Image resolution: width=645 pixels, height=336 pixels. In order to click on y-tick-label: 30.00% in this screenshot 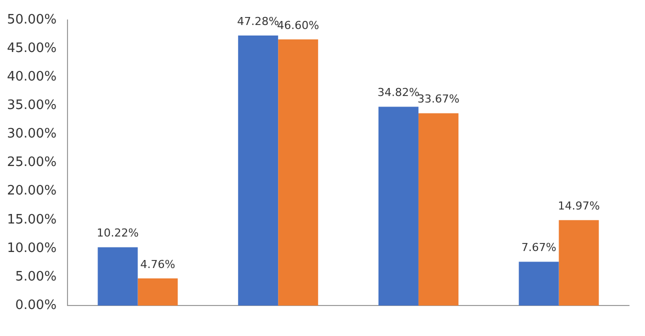, I will do `click(31, 134)`.